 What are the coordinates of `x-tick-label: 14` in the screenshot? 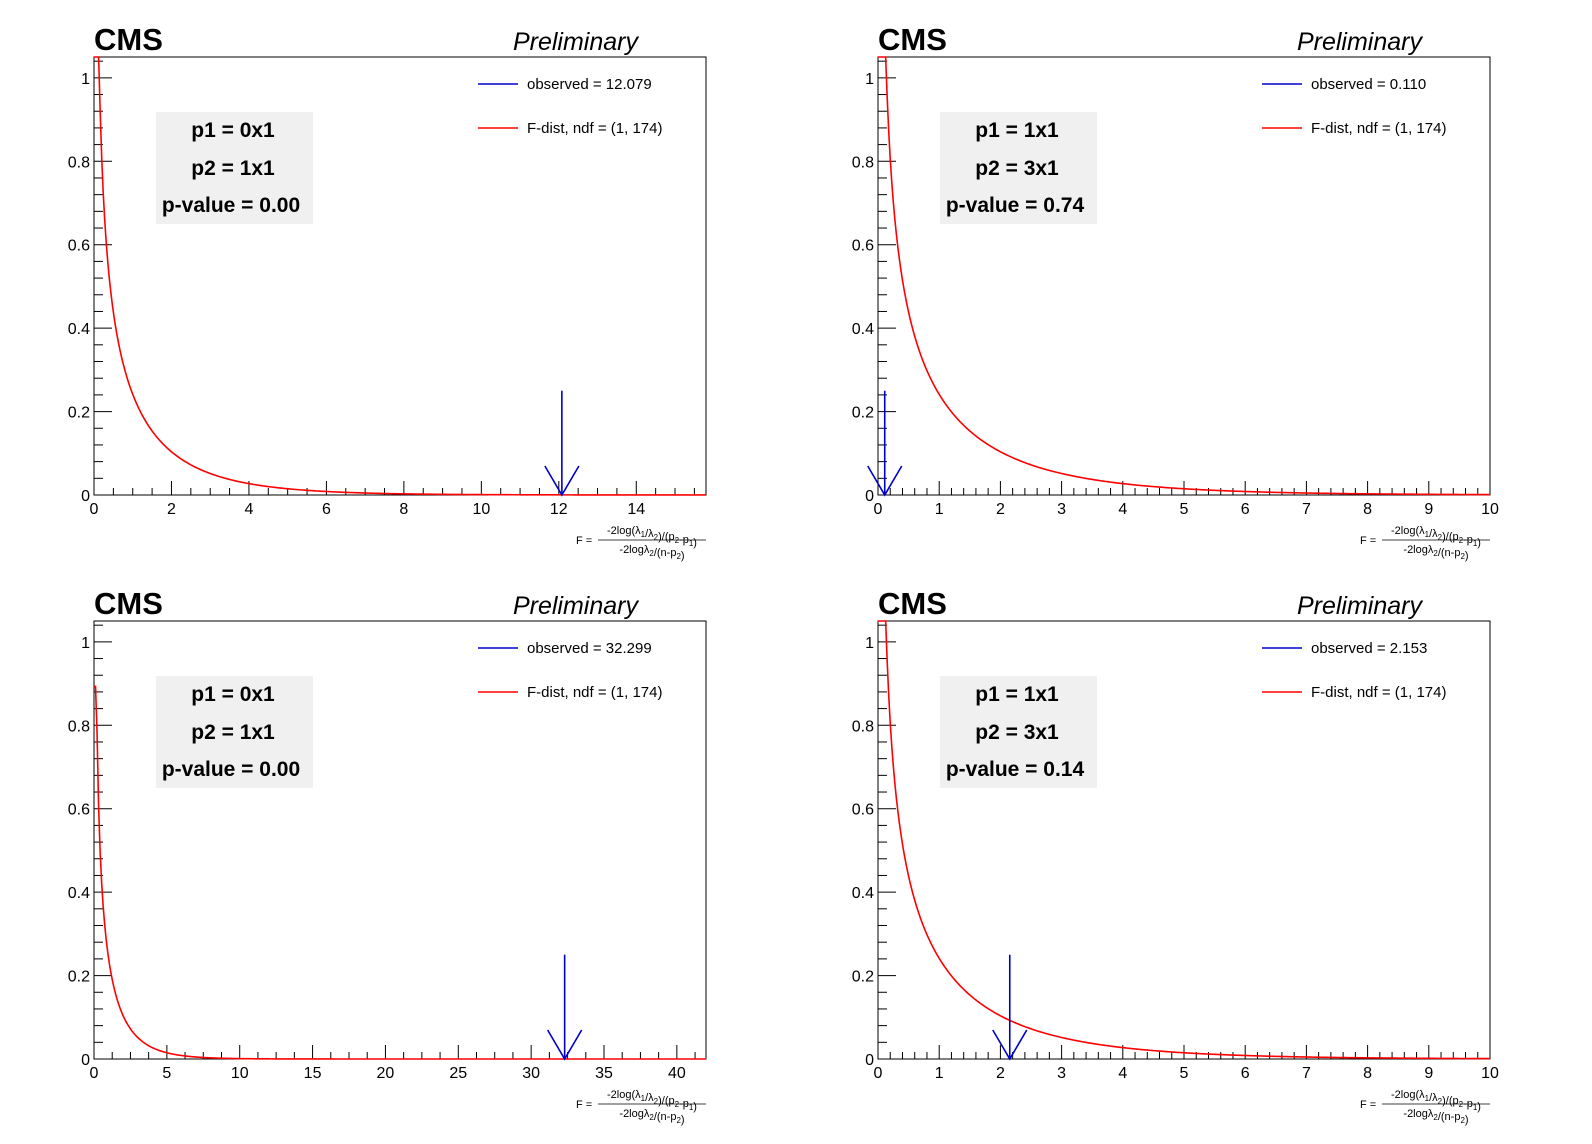 It's located at (636, 509).